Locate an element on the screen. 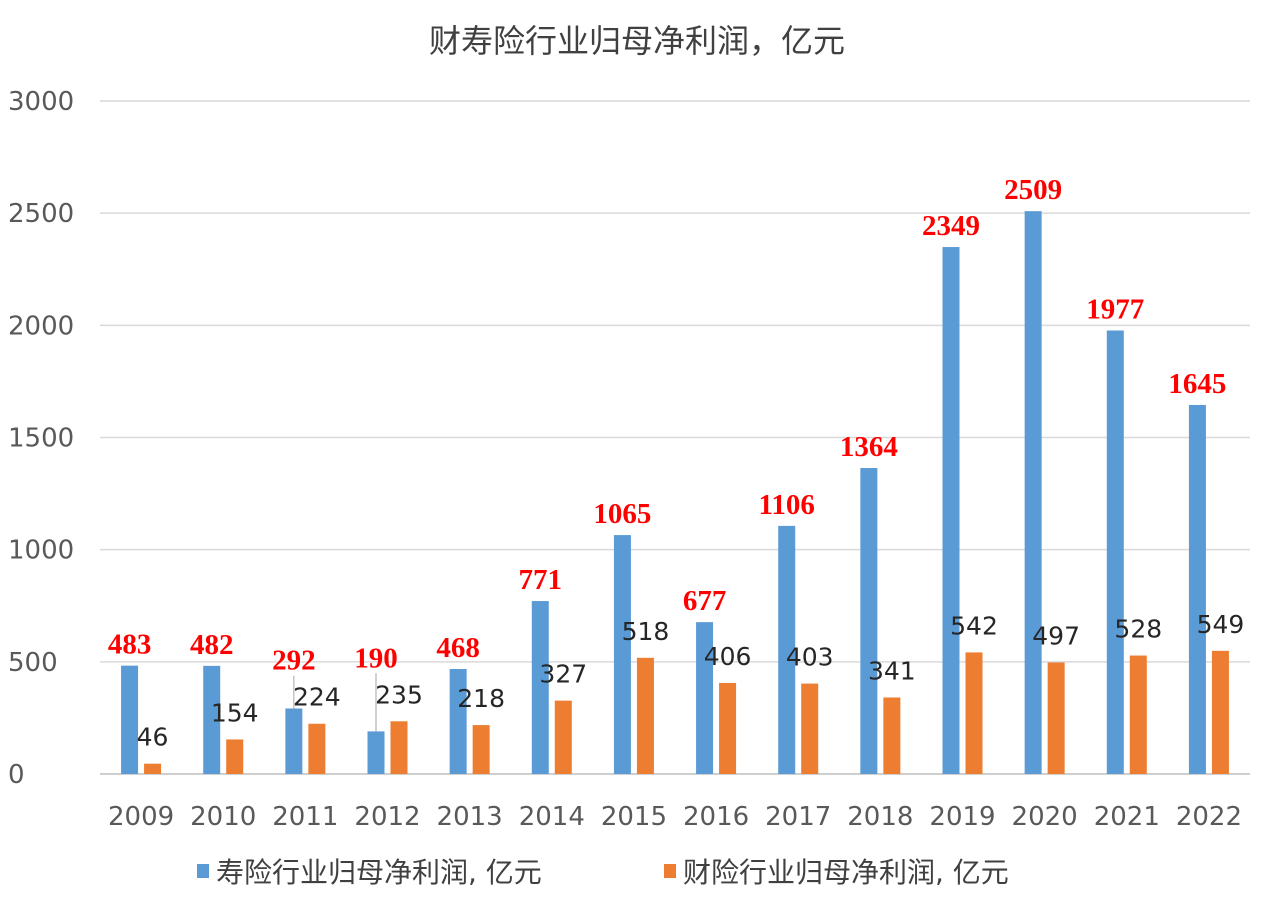 The width and height of the screenshot is (1274, 920). x-tick-label: 2011 is located at coordinates (305, 817).